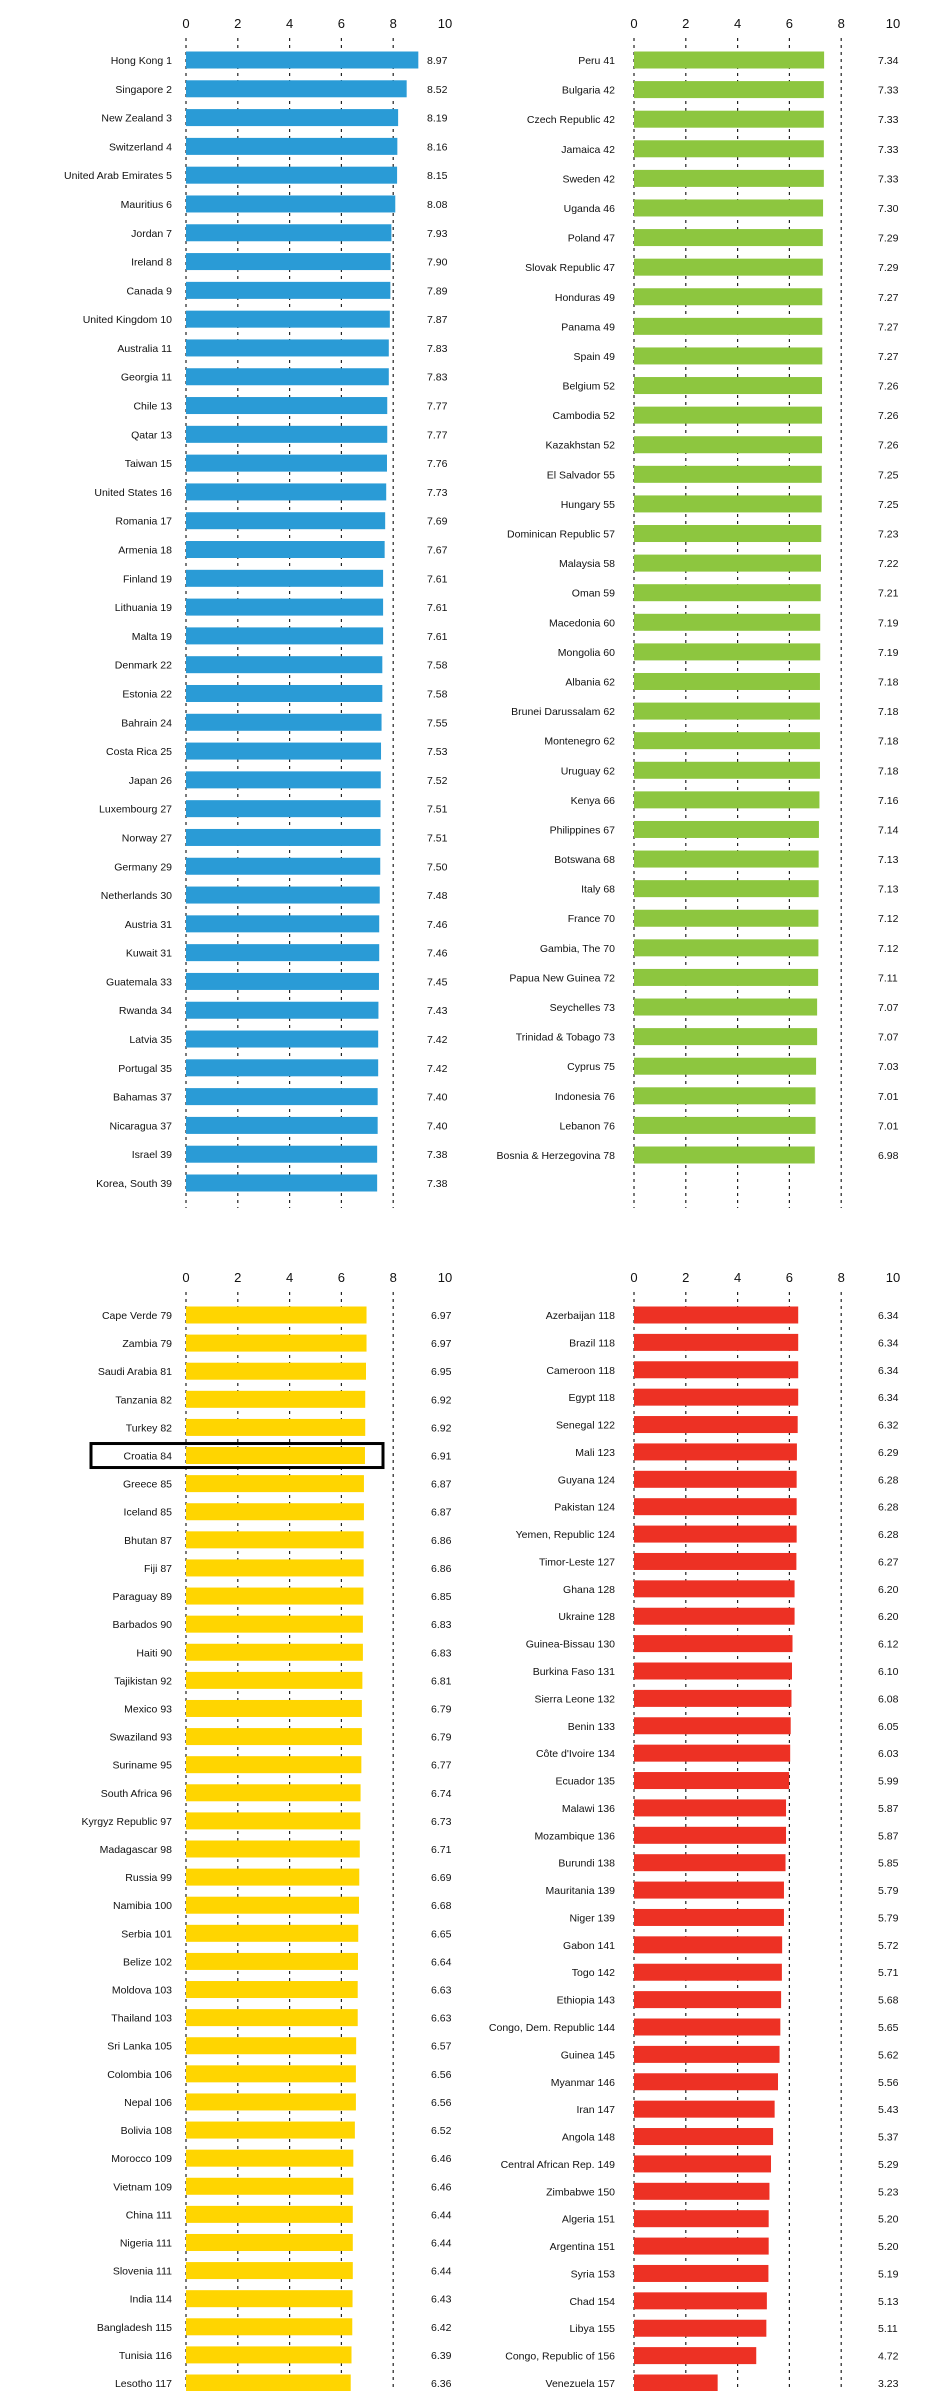  What do you see at coordinates (592, 1918) in the screenshot?
I see `category-label: Niger 139` at bounding box center [592, 1918].